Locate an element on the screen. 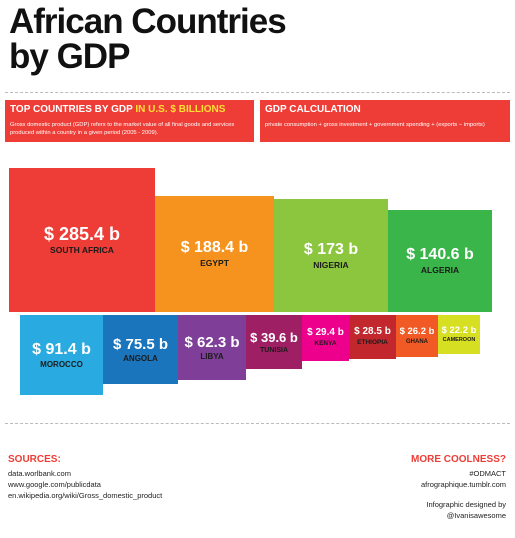  tile-cameroon: $ 22.2 b CAMEROON is located at coordinates (459, 334).